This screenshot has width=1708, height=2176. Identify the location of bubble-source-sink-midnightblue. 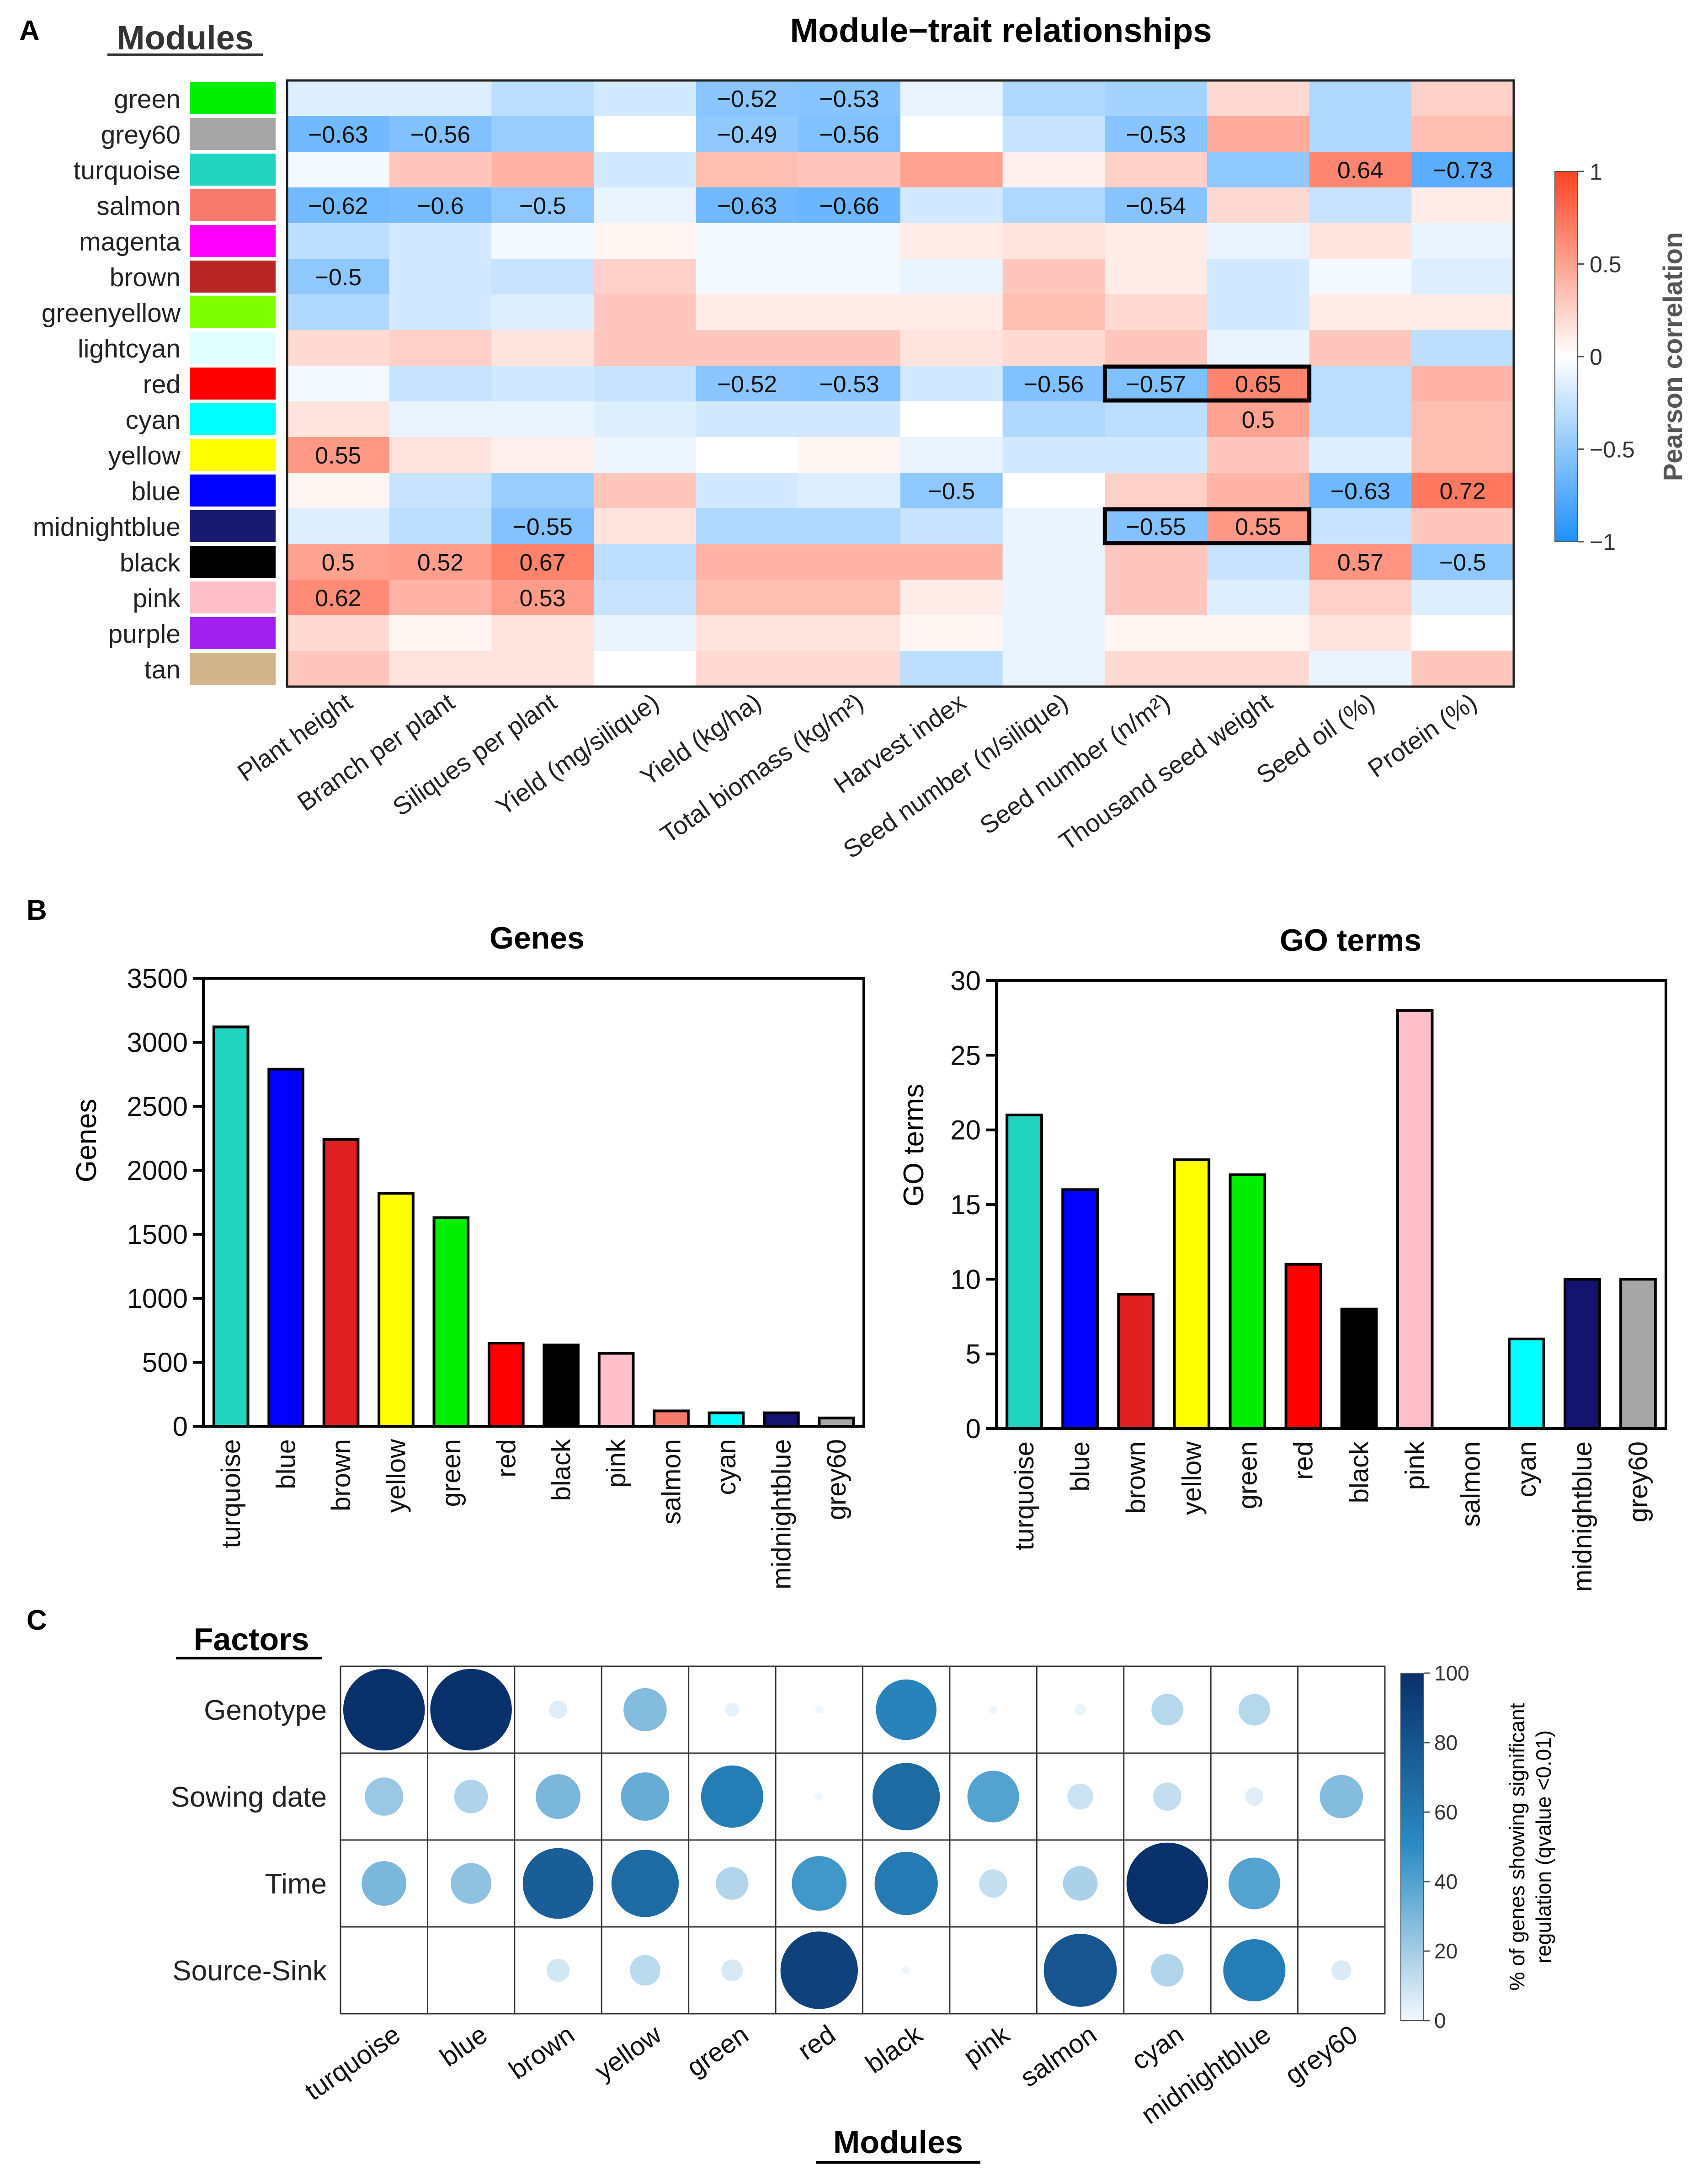
(1254, 1970).